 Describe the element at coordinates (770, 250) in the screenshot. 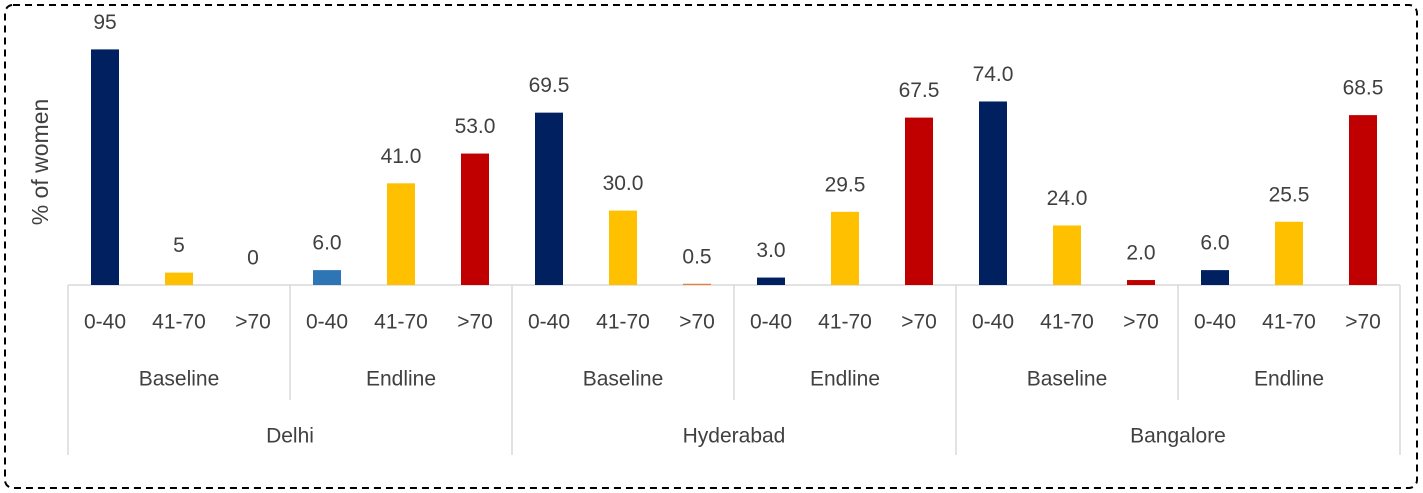

I see `value-label: 3.0` at that location.